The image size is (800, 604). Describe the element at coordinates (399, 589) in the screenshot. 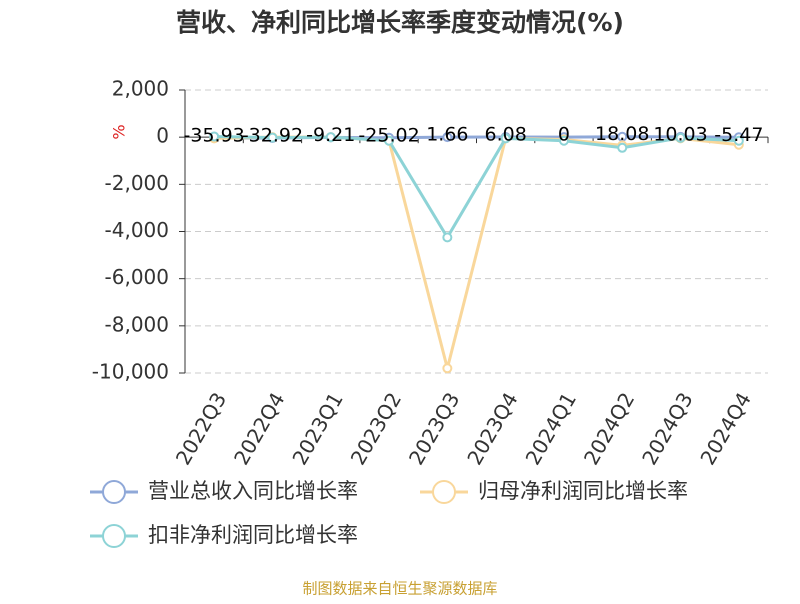

I see `source: 制图数据来自恒生聚源数据库` at that location.